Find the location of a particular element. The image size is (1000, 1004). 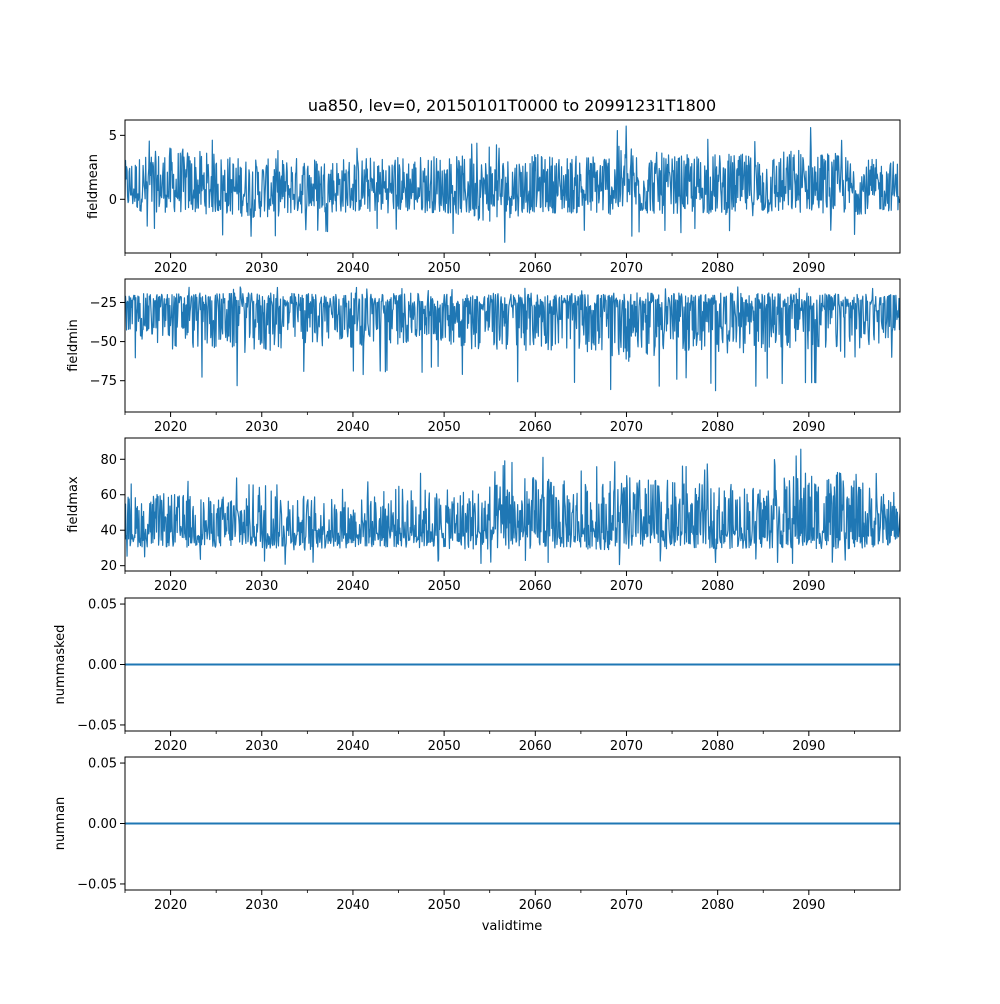

y-axis-label: numnan is located at coordinates (60, 824).